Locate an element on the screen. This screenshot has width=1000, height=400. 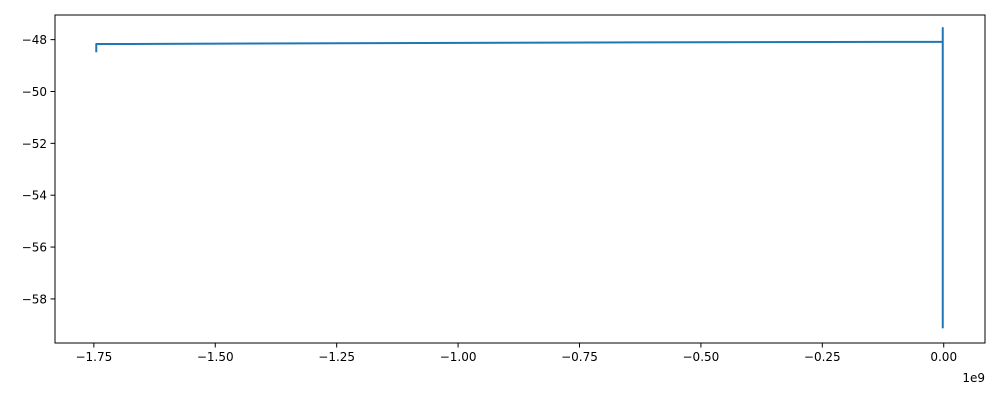
x-tick-label: −1.75 is located at coordinates (93, 357).